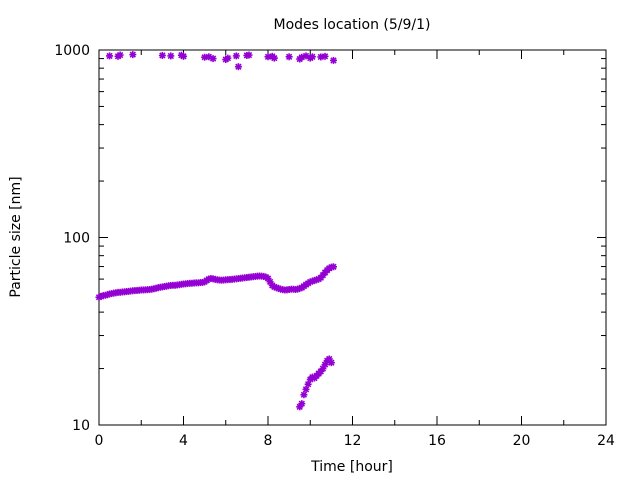 Image resolution: width=640 pixels, height=480 pixels. I want to click on x-tick-label: 8, so click(268, 441).